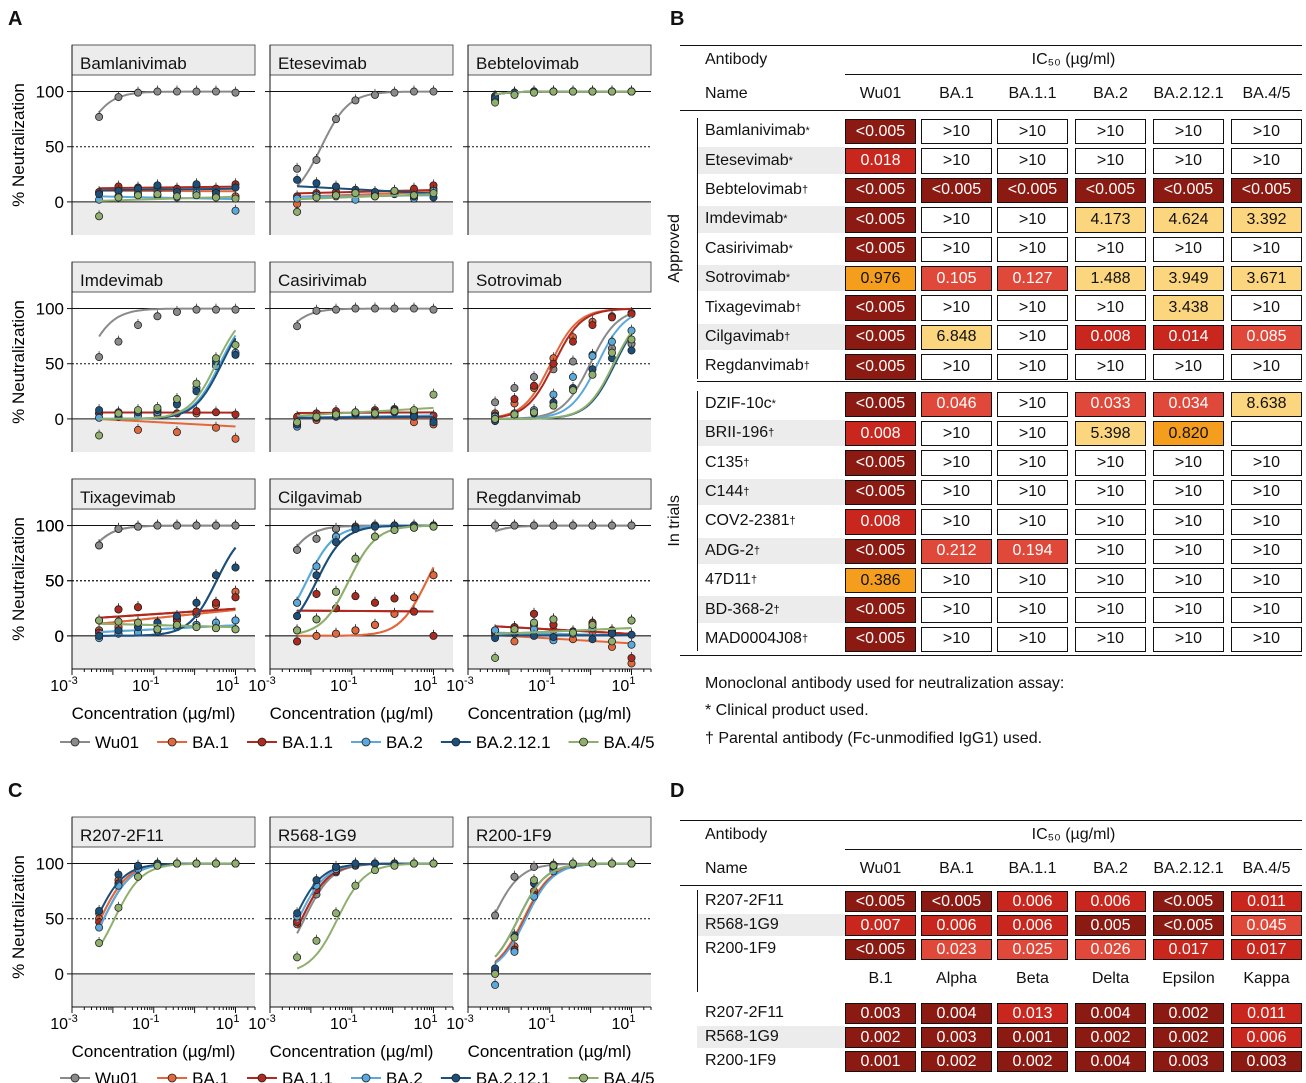 The width and height of the screenshot is (1306, 1083). What do you see at coordinates (956, 925) in the screenshot?
I see `ic50-cell: 0.006` at bounding box center [956, 925].